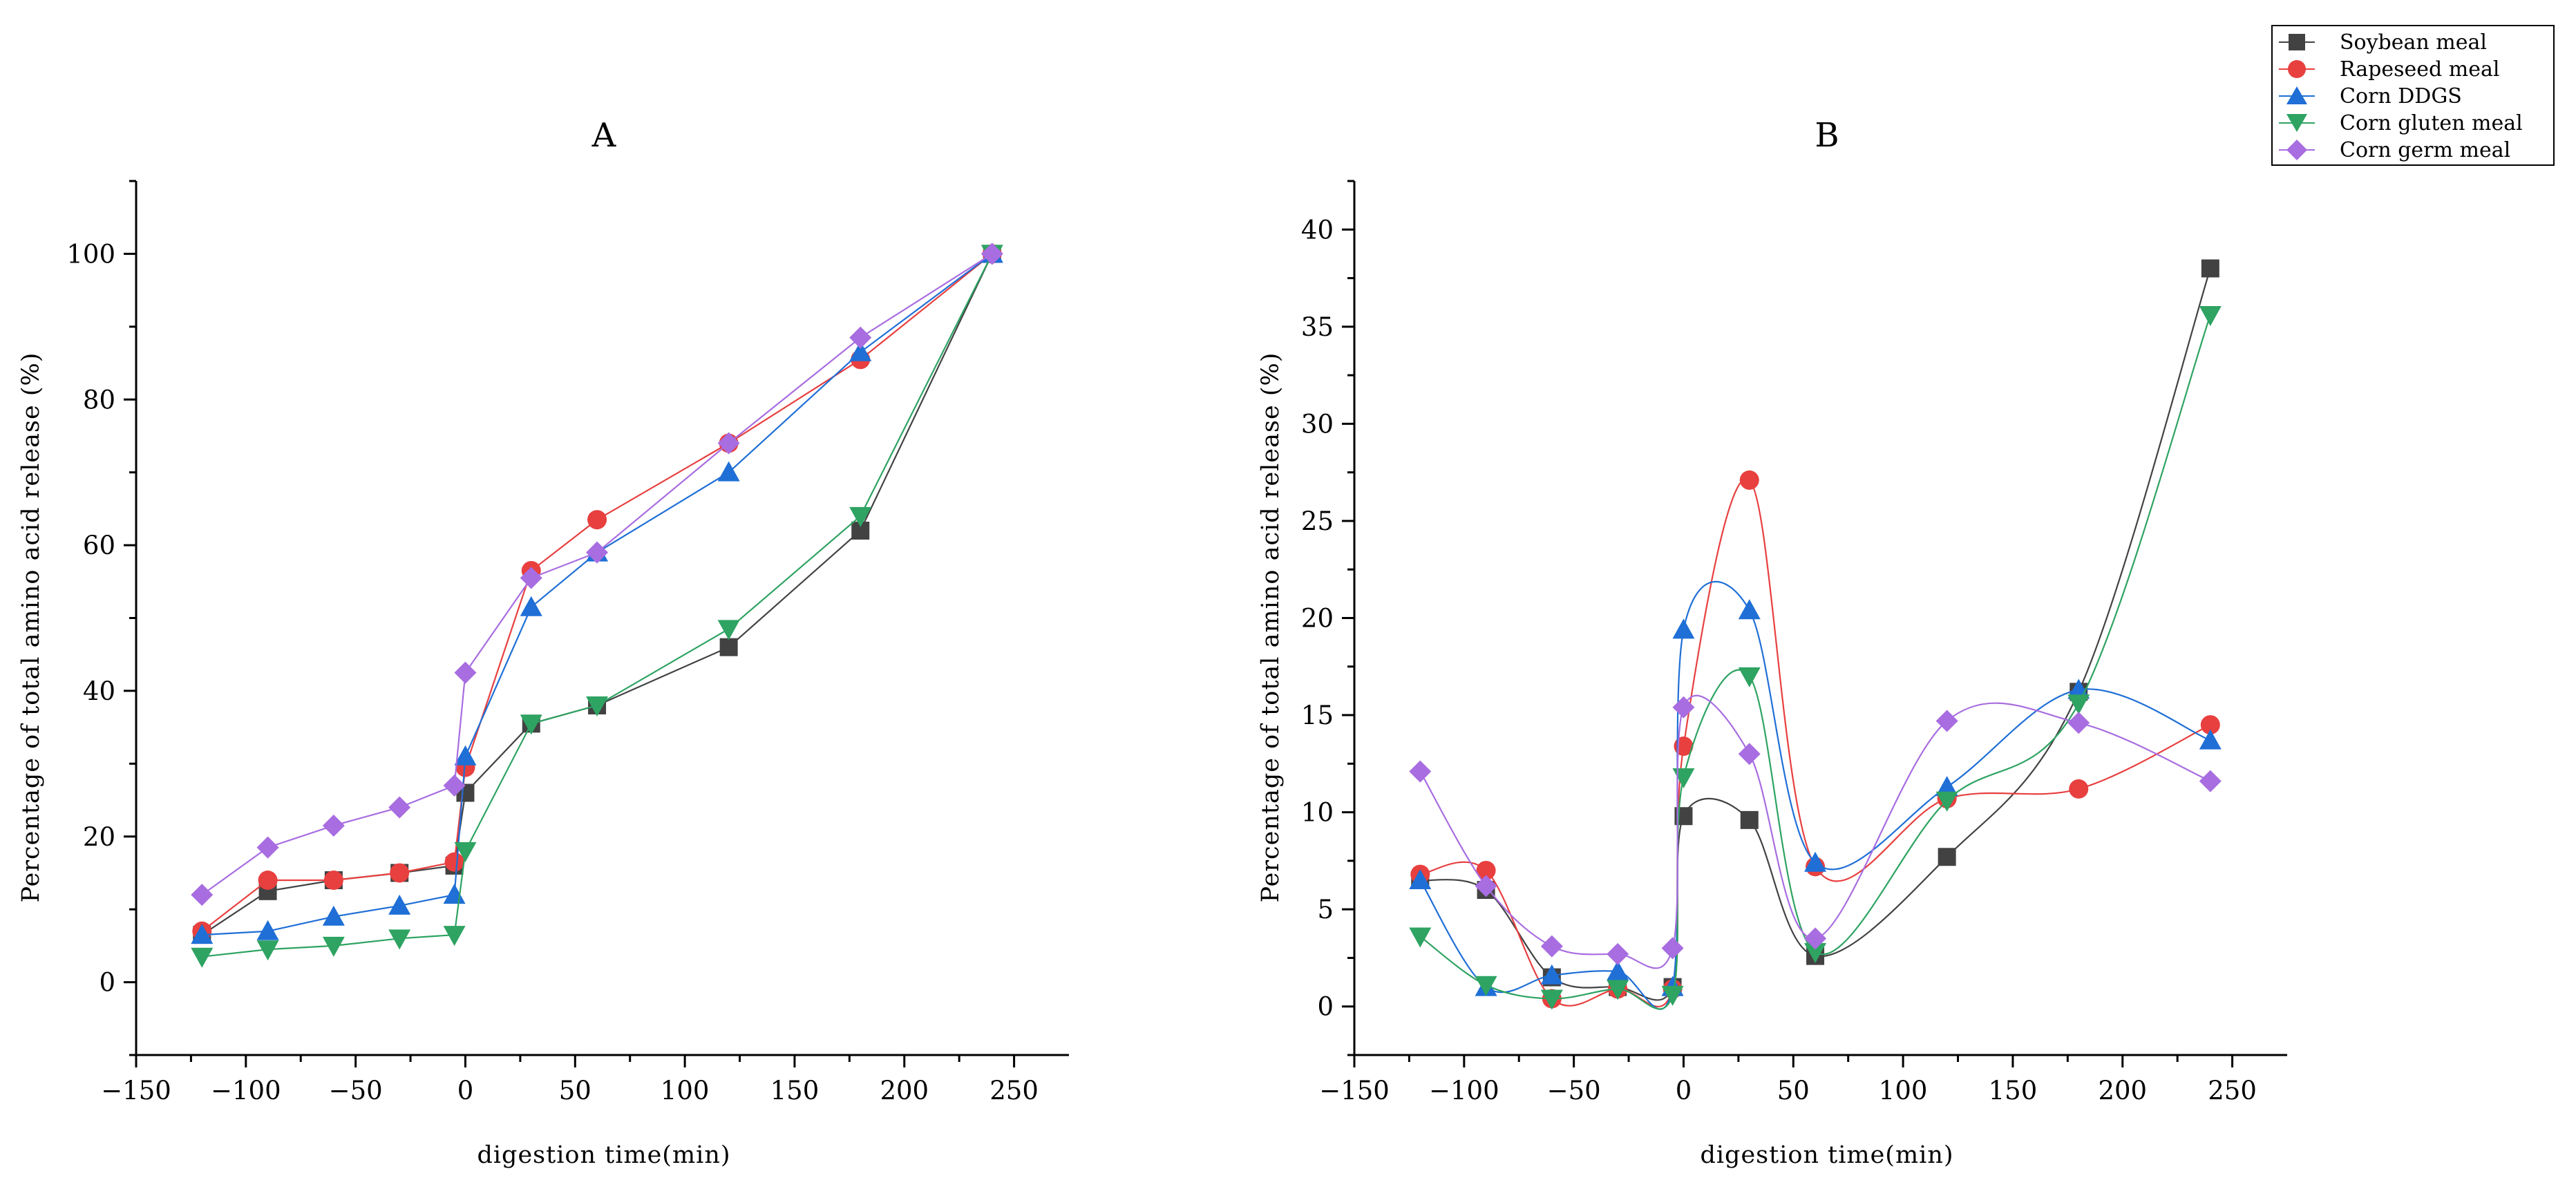 This screenshot has width=2576, height=1178. I want to click on panel-a-y-tick-label: 60, so click(99, 545).